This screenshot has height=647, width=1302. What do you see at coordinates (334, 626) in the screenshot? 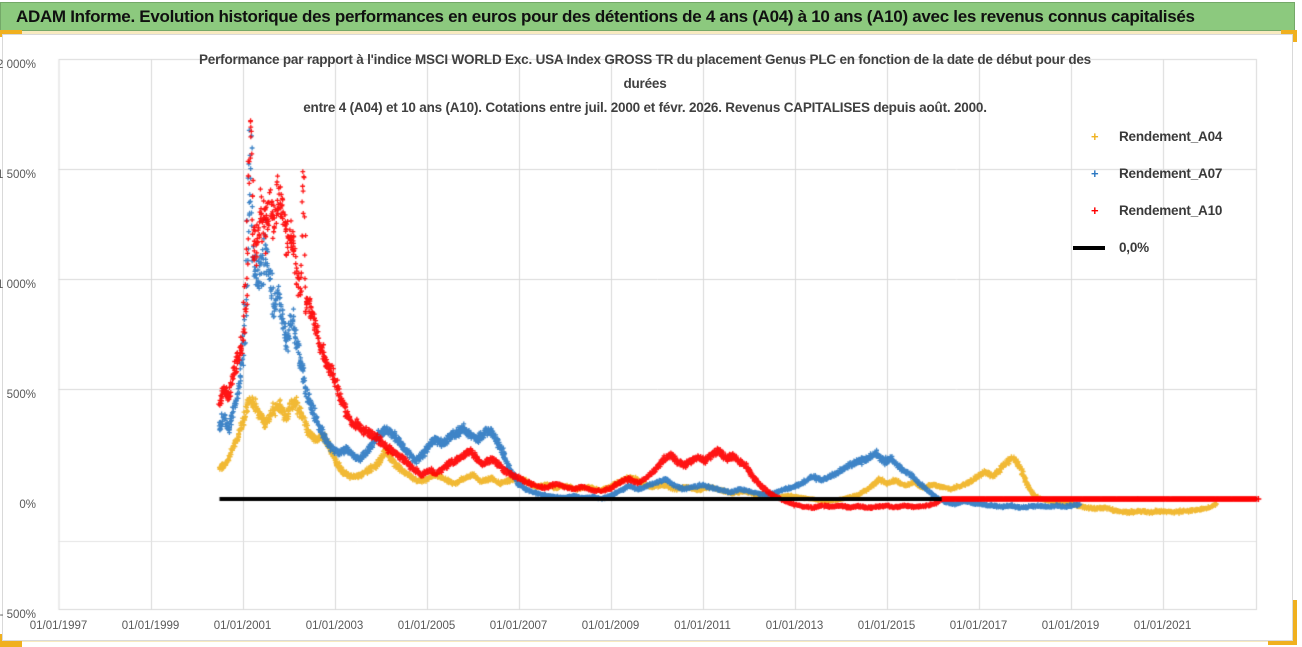
I see `x-axis-tick-label: 01/01/2003` at bounding box center [334, 626].